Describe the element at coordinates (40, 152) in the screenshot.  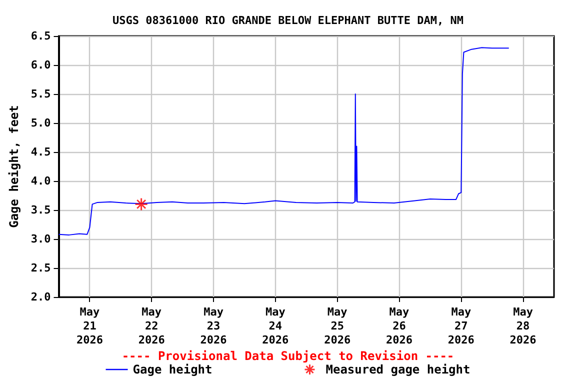
I see `y-tick-label: 4.5` at that location.